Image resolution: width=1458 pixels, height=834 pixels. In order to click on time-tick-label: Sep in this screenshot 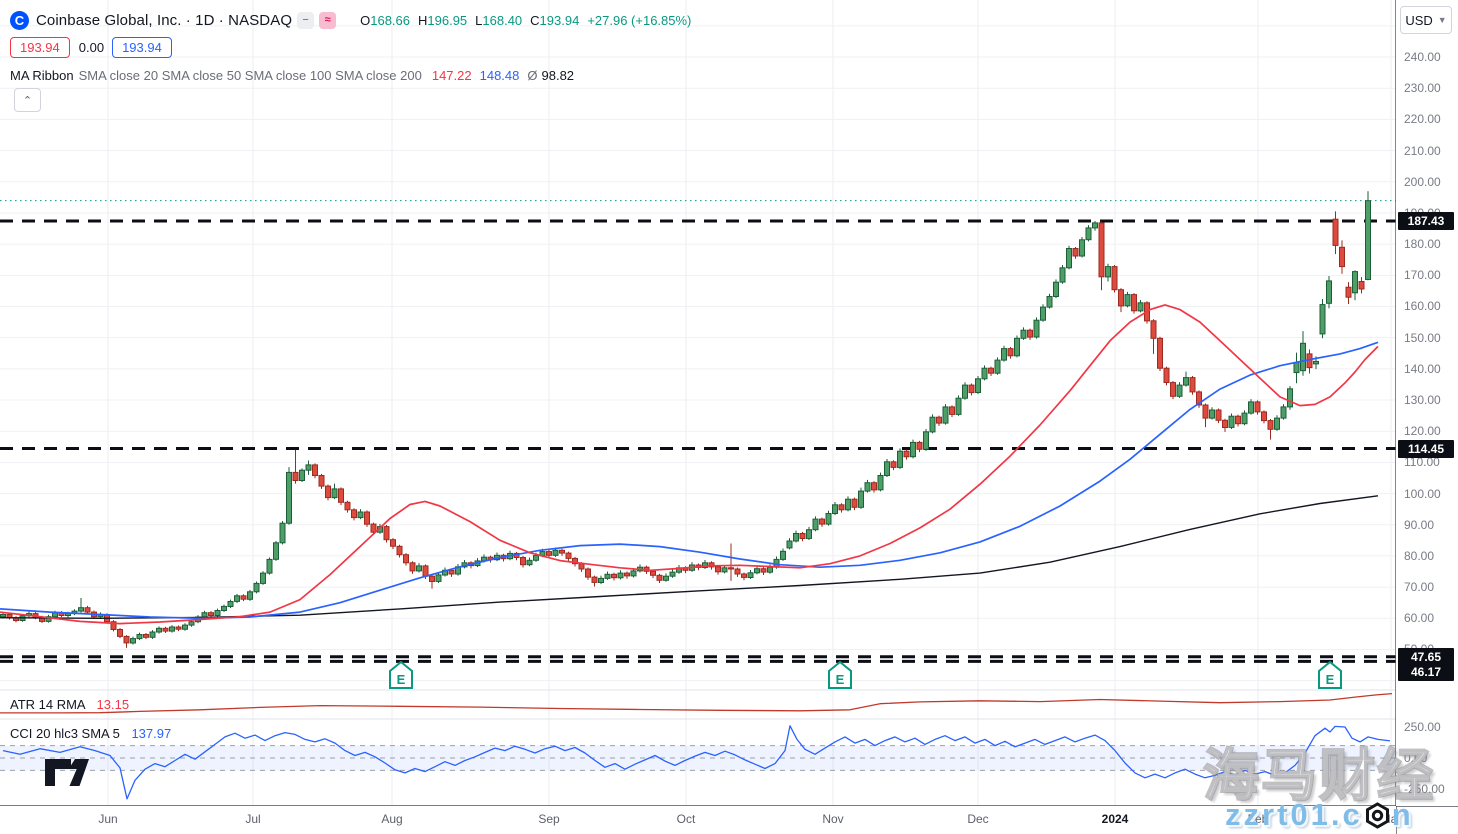, I will do `click(549, 819)`.